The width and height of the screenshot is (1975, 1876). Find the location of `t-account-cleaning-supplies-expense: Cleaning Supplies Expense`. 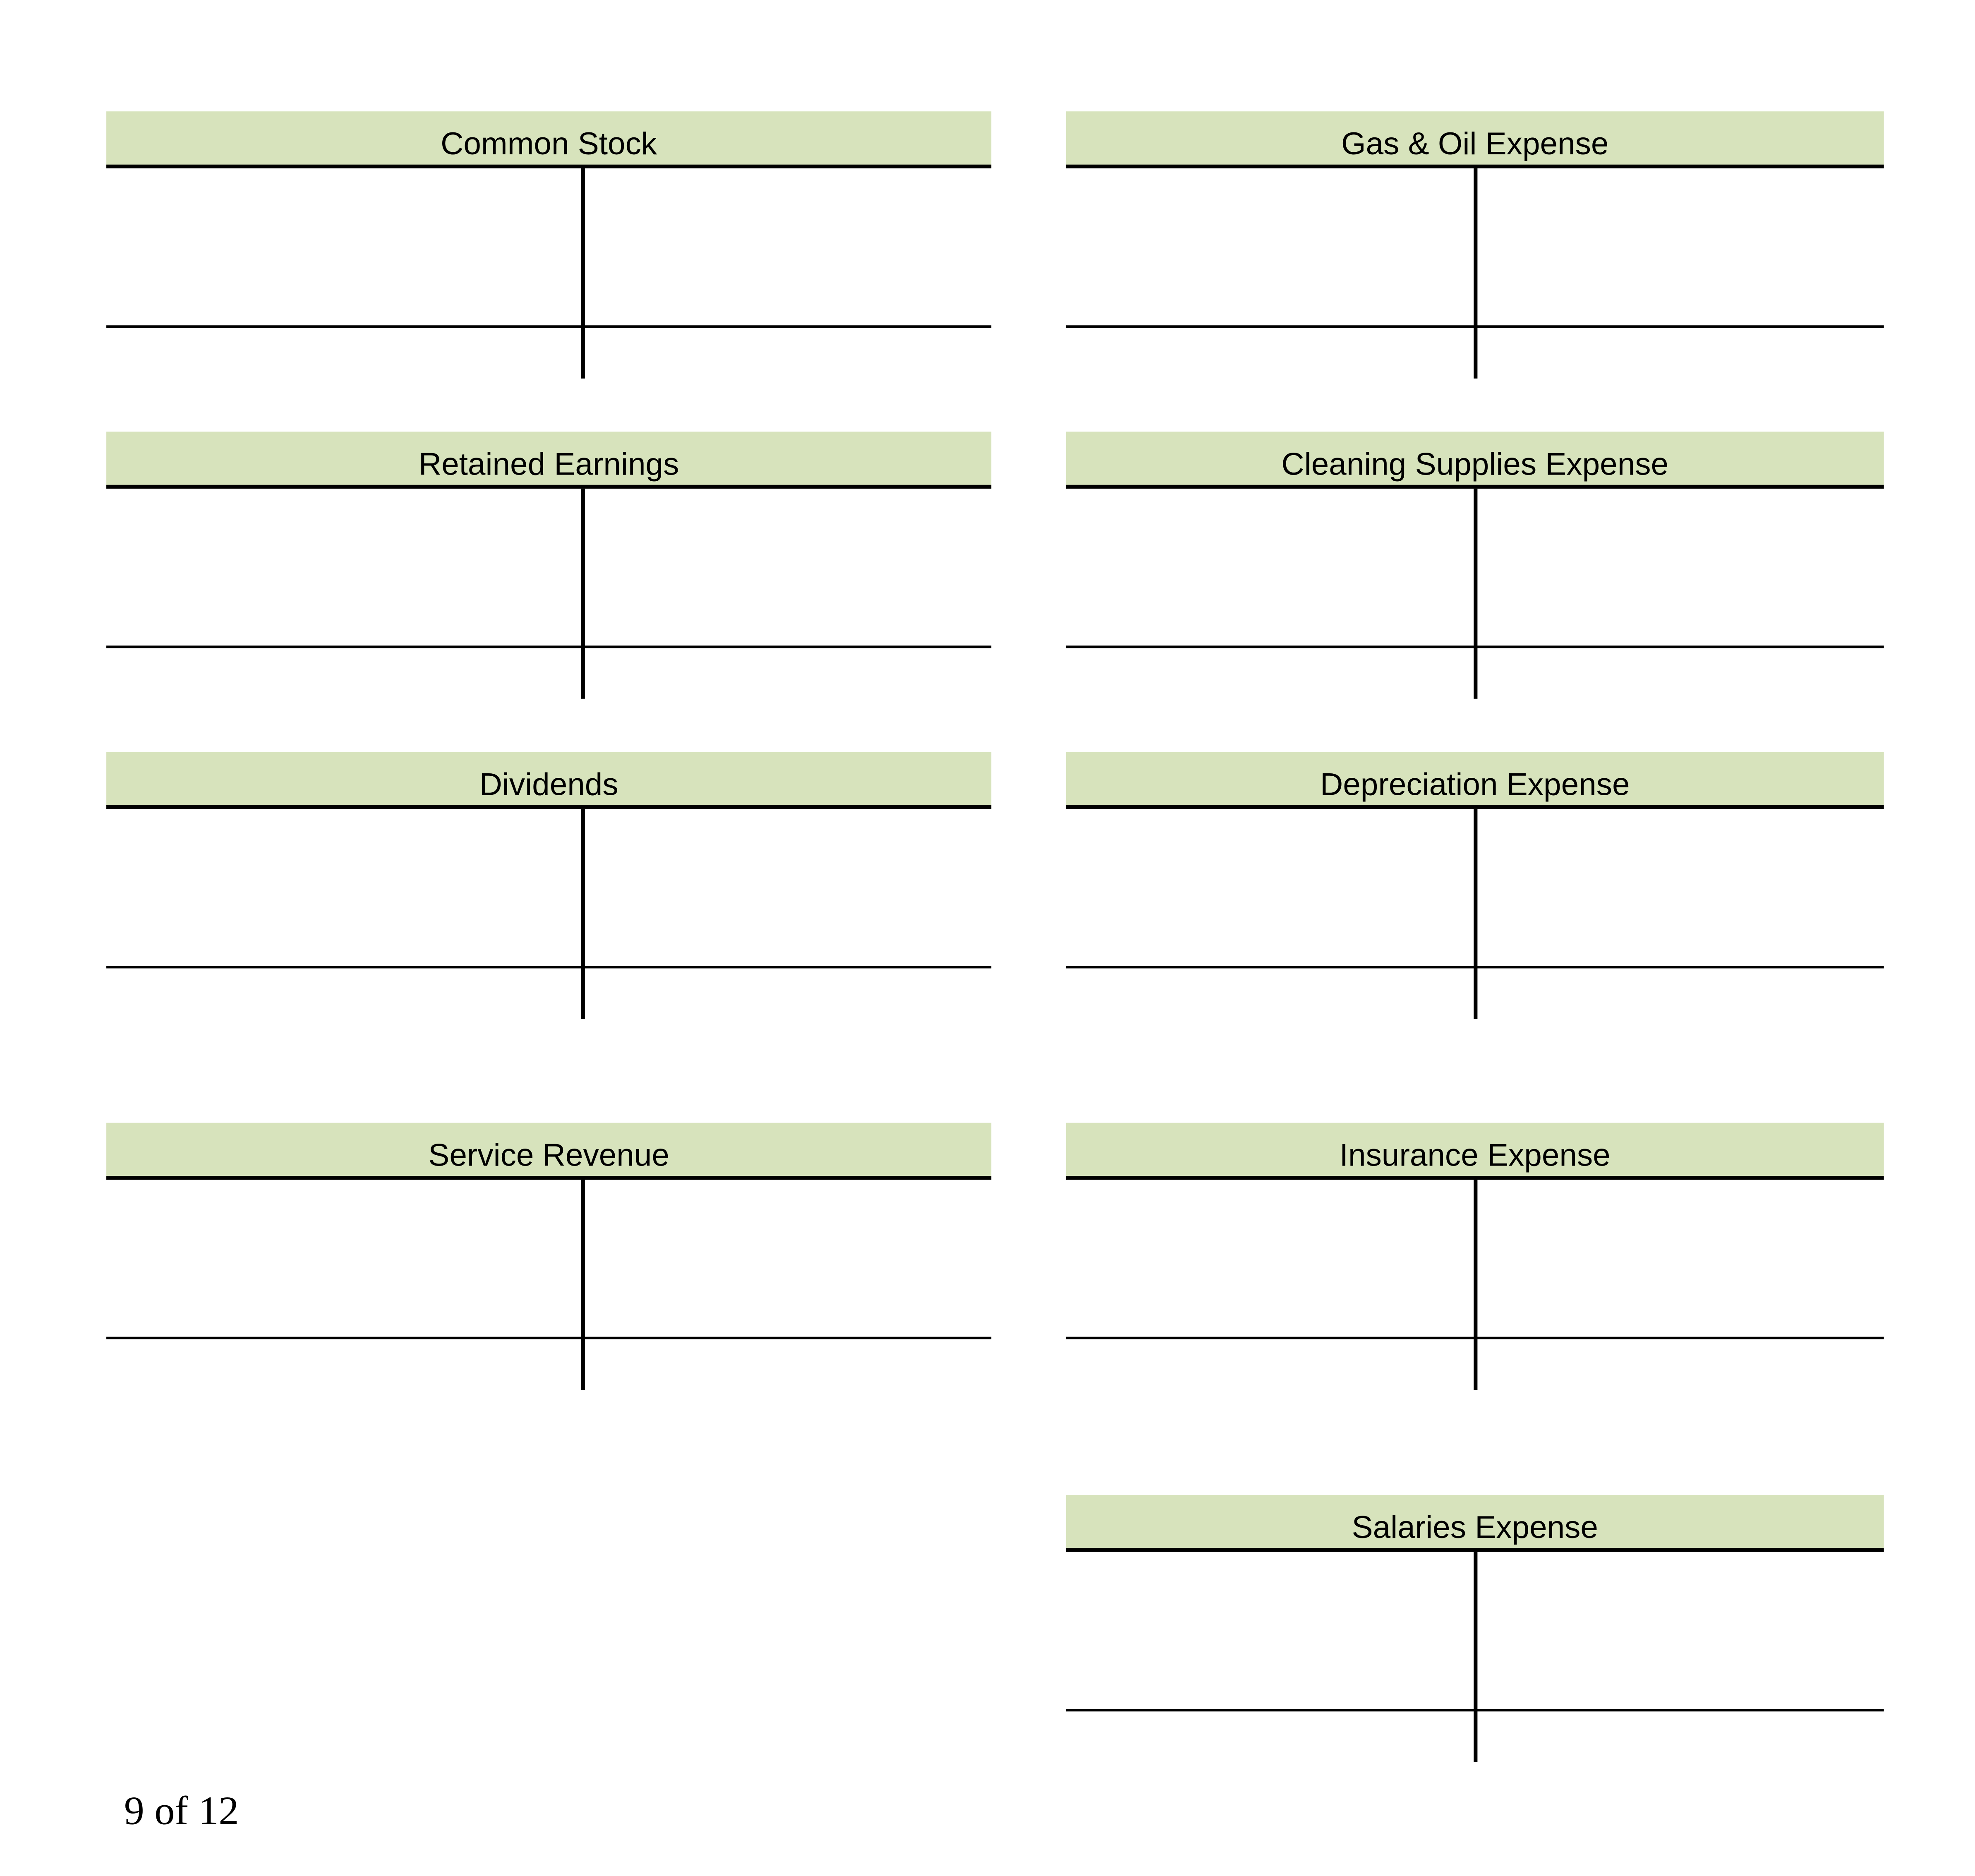

t-account-cleaning-supplies-expense: Cleaning Supplies Expense is located at coordinates (1475, 566).